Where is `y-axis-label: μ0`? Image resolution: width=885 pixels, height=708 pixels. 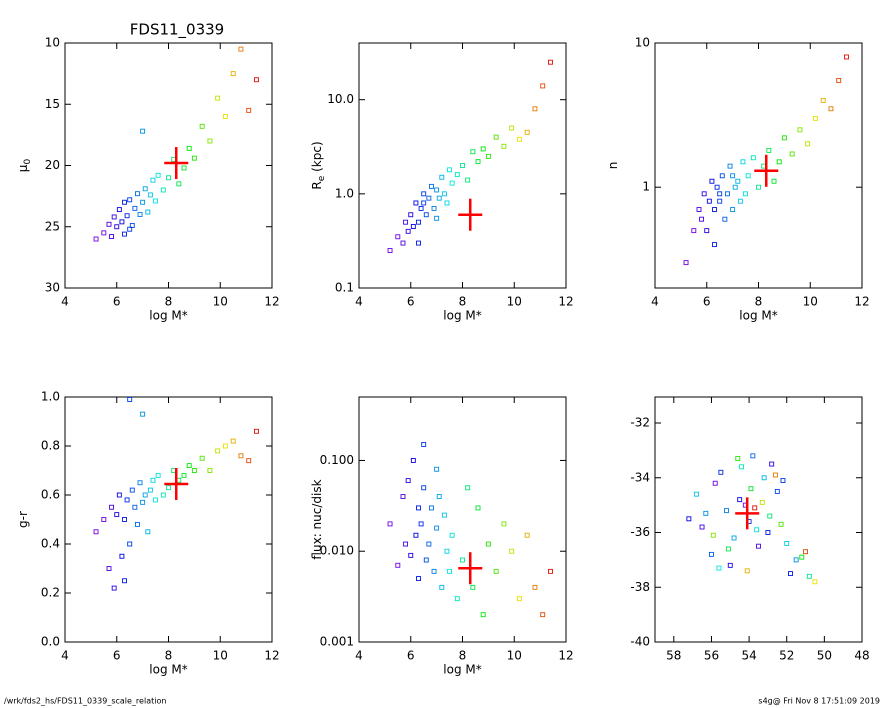 y-axis-label: μ0 is located at coordinates (24, 166).